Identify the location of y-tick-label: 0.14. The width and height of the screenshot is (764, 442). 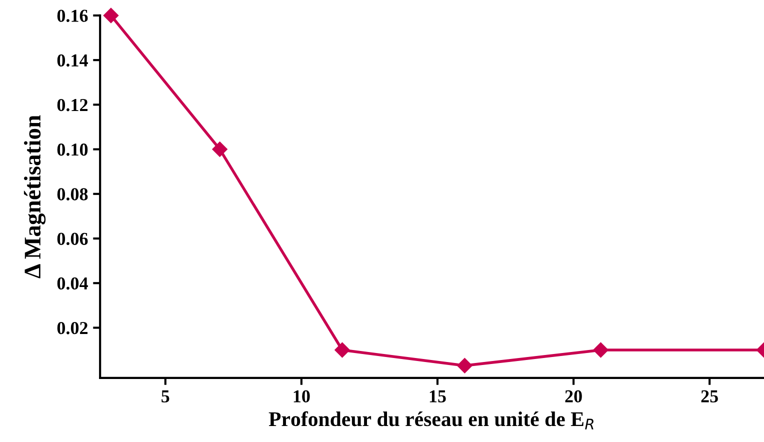
(72, 60).